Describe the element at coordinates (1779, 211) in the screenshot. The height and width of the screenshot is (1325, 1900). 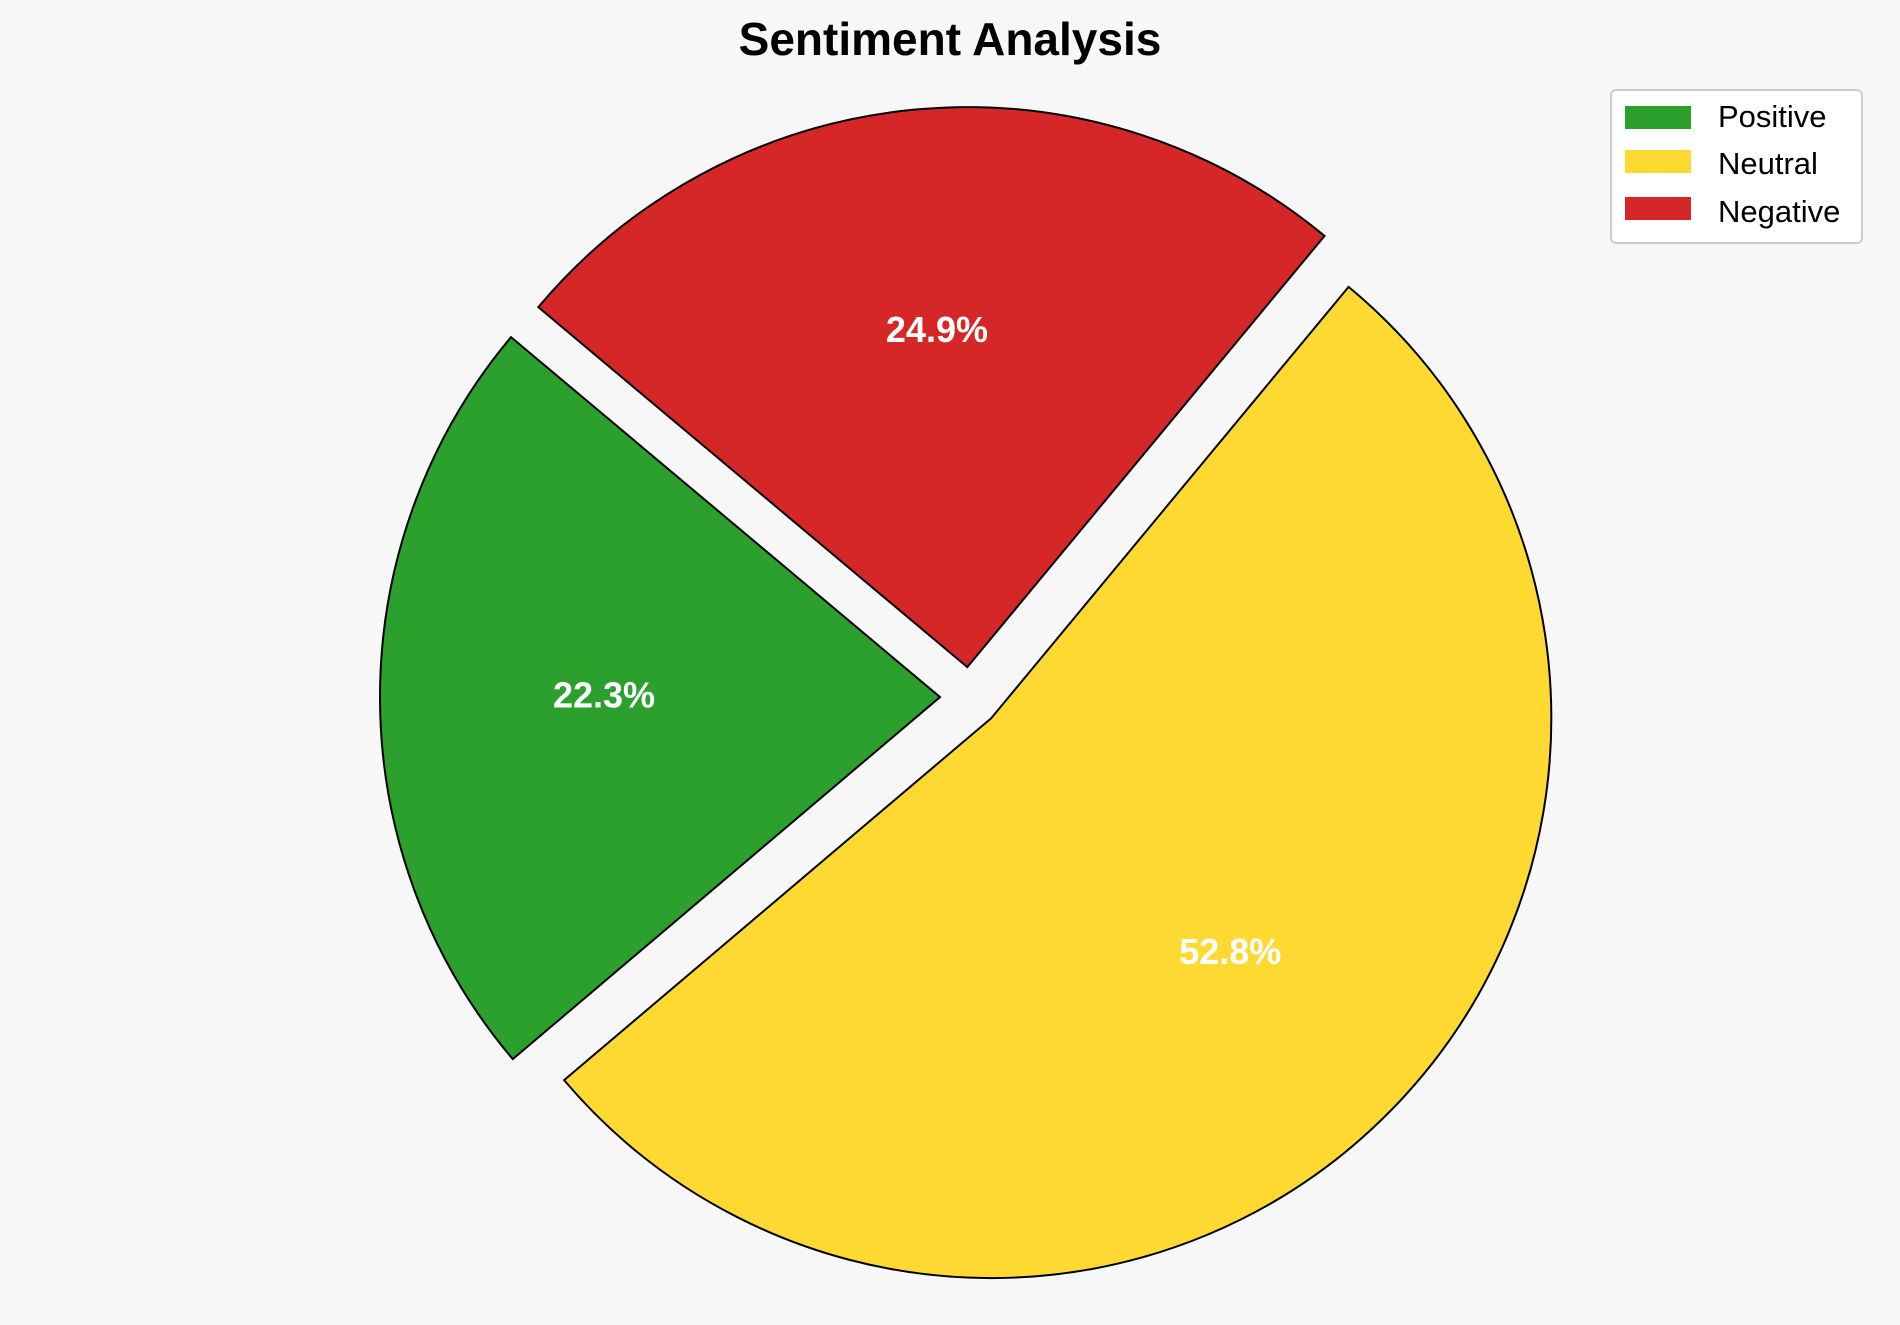
I see `legend-label-negative: Negative` at that location.